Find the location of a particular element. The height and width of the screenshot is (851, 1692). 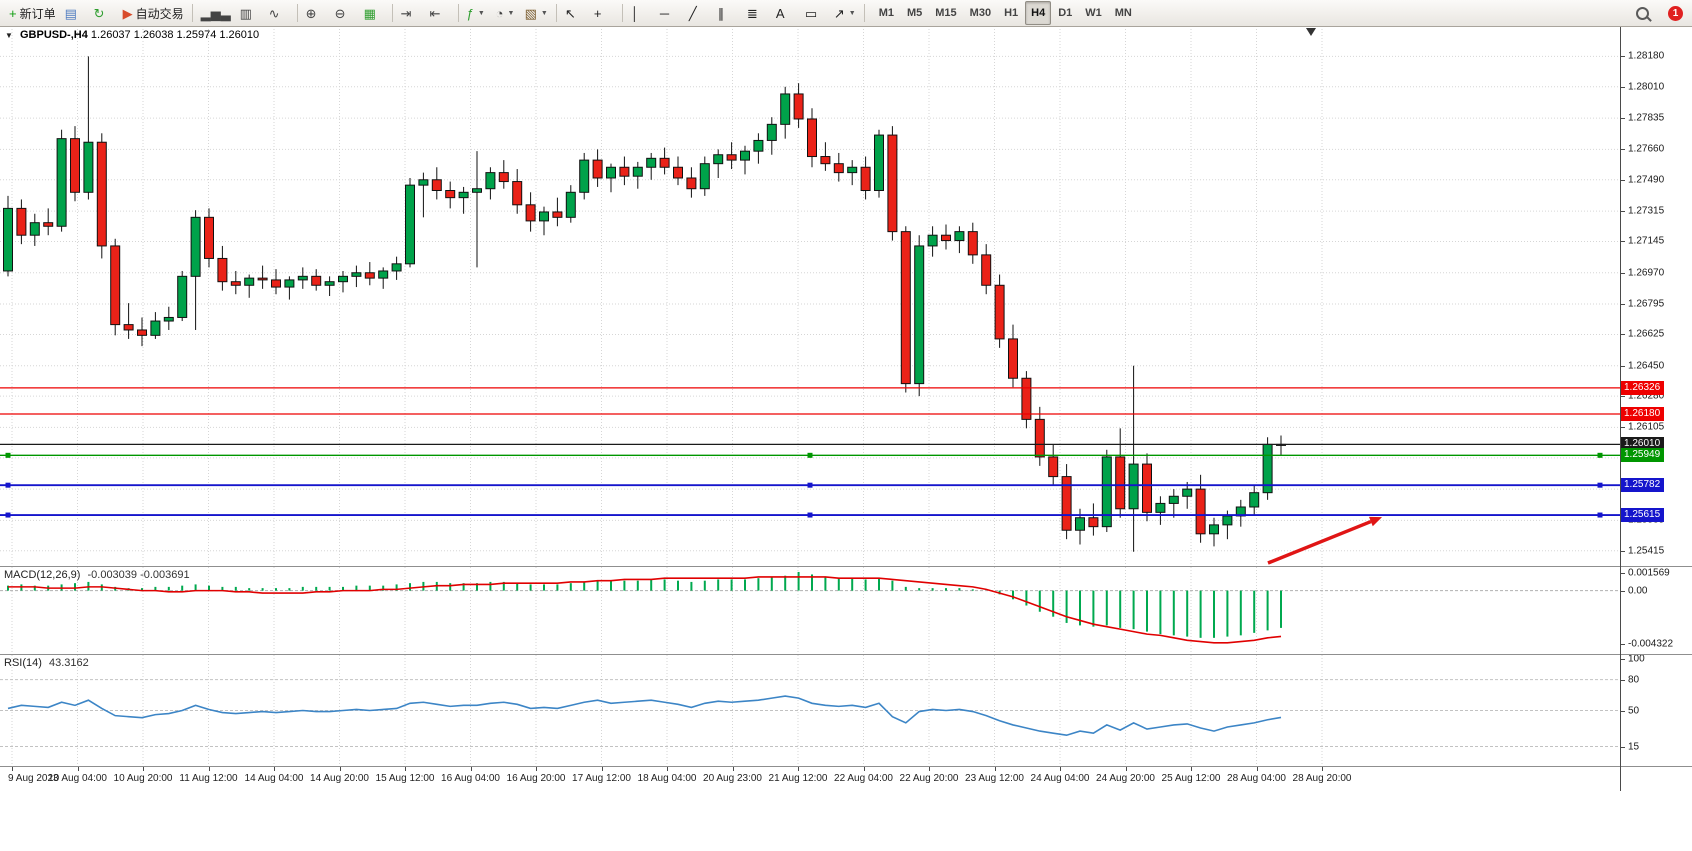

time-label: 17 Aug 12:00 is located at coordinates (601, 778).